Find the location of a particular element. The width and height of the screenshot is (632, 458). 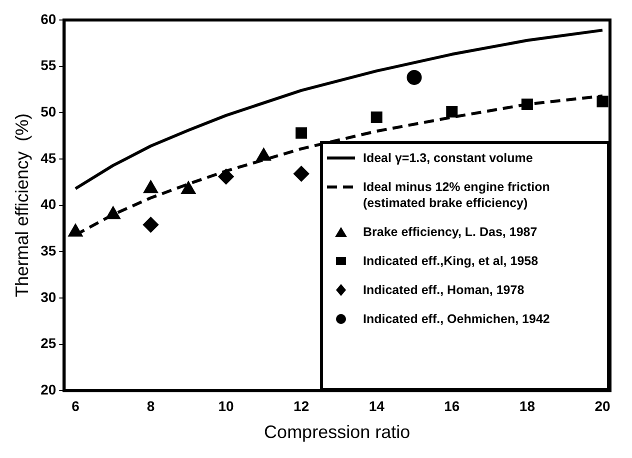

x-tick-label: 10 is located at coordinates (226, 406).